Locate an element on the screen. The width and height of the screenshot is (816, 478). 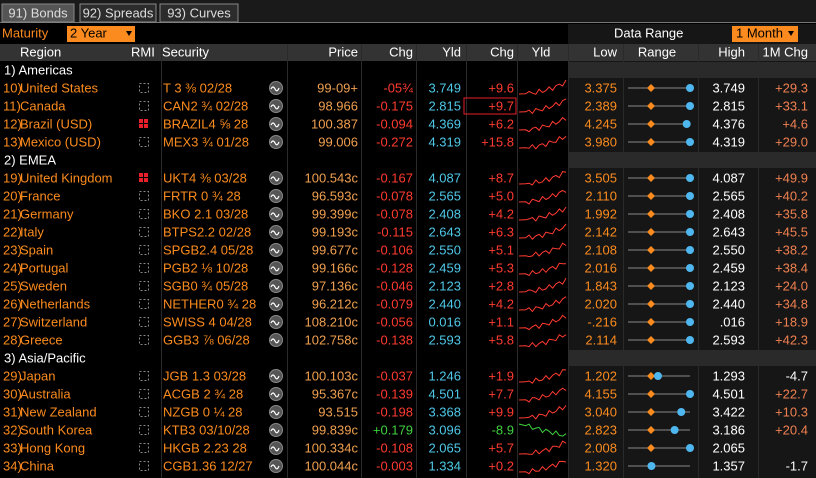
region: South Korea is located at coordinates (56, 429).